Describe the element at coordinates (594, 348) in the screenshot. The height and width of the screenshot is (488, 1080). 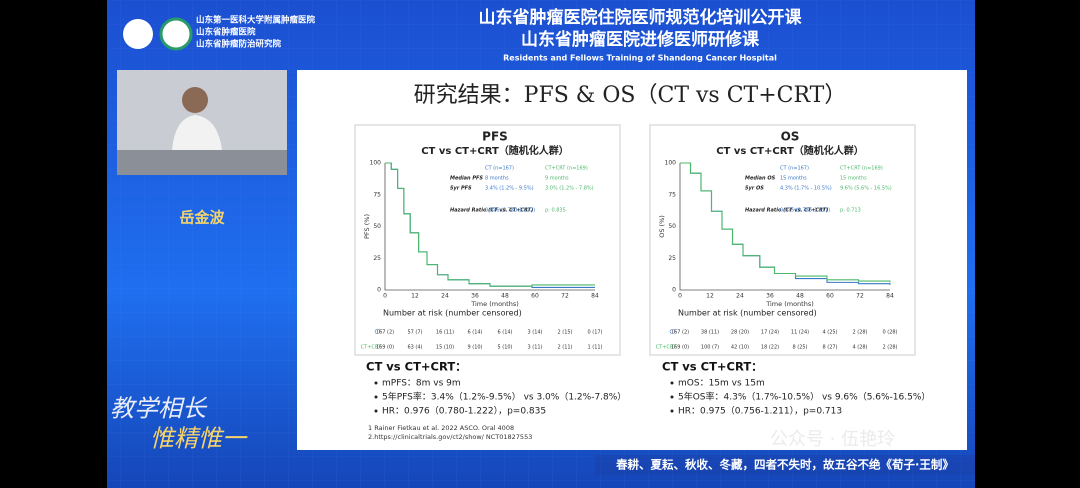
I see `risk-cell: 1 (11)` at that location.